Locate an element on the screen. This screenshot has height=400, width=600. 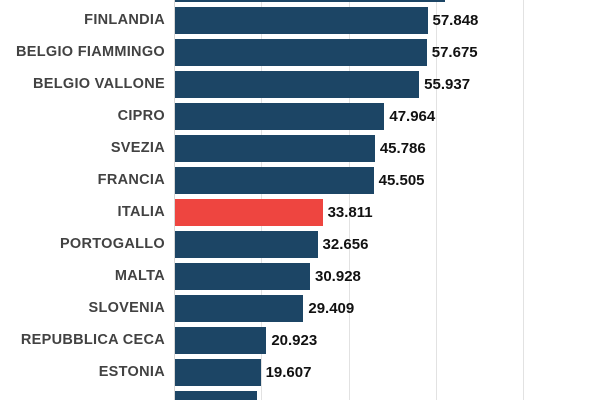
category-label: MALTA is located at coordinates (139, 275).